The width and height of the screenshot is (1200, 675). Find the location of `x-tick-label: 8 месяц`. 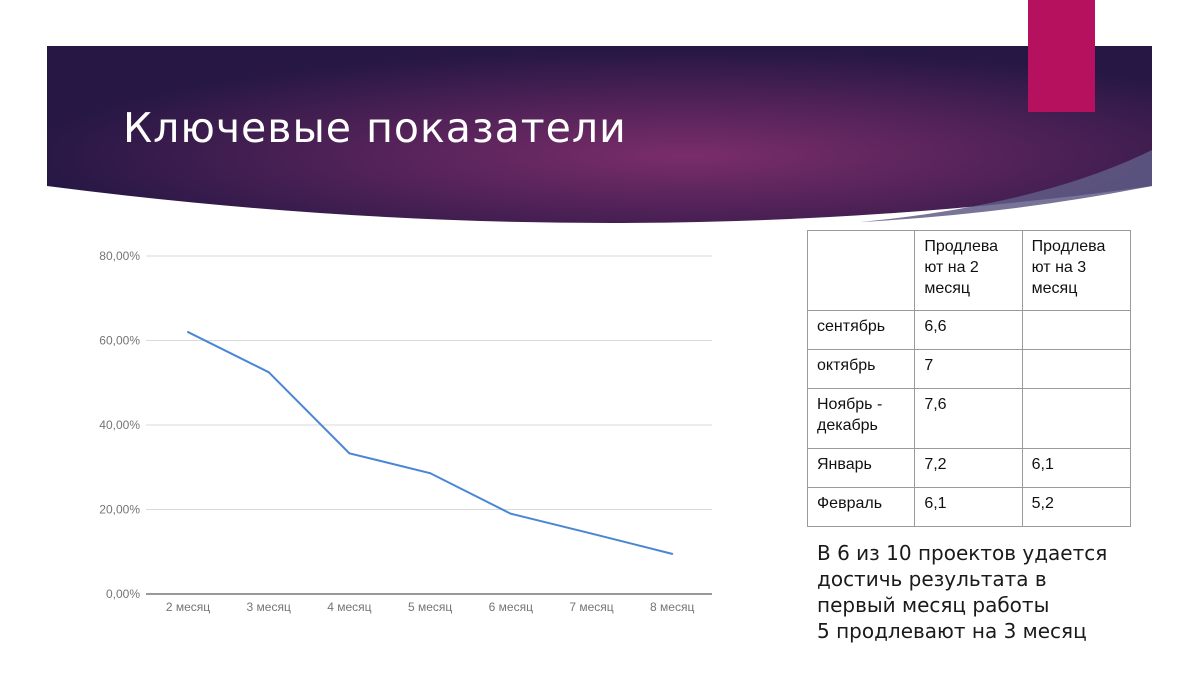

x-tick-label: 8 месяц is located at coordinates (672, 607).